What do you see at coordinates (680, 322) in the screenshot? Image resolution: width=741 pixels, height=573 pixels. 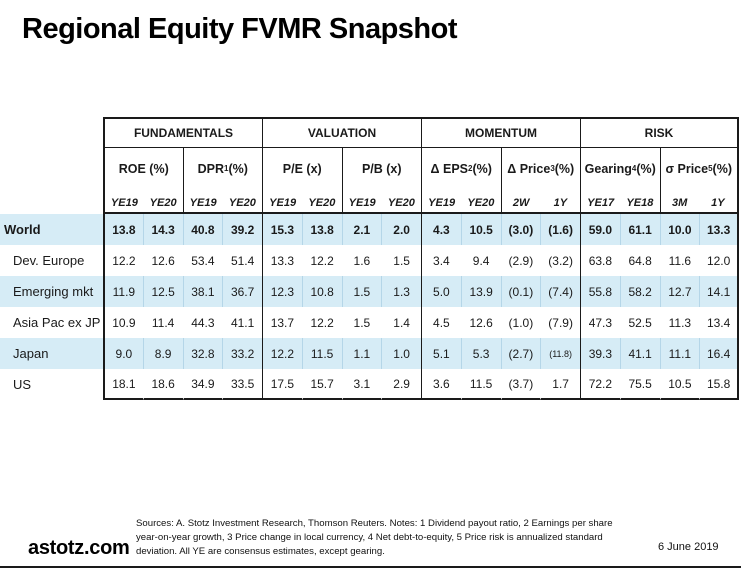 I see `data-cell: 11.3` at bounding box center [680, 322].